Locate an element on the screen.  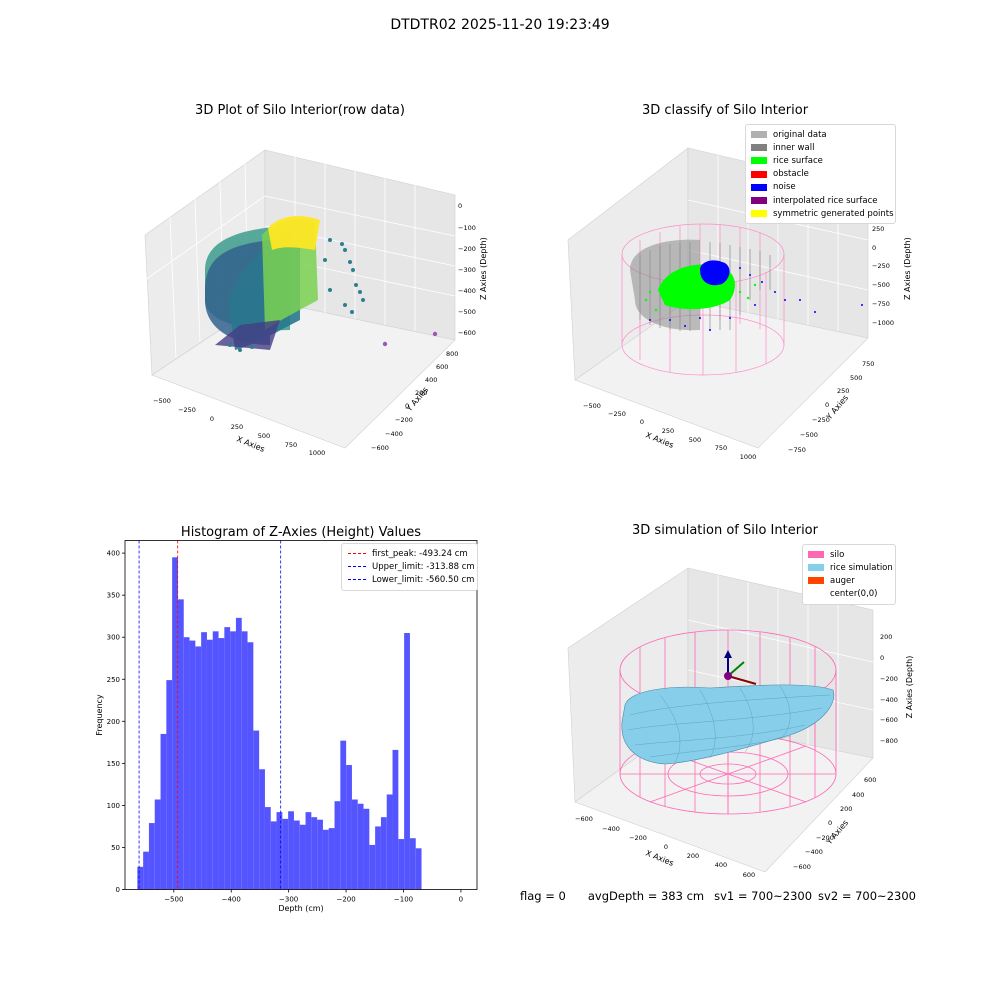
raw-outlier-point is located at coordinates (385, 344).